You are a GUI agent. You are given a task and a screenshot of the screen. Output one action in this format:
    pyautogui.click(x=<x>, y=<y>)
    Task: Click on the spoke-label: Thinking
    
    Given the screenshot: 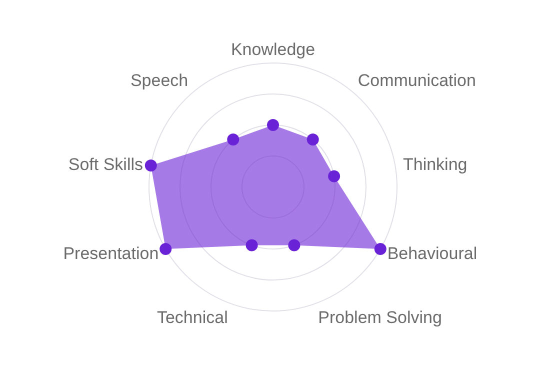 What is the action you would take?
    pyautogui.click(x=435, y=164)
    